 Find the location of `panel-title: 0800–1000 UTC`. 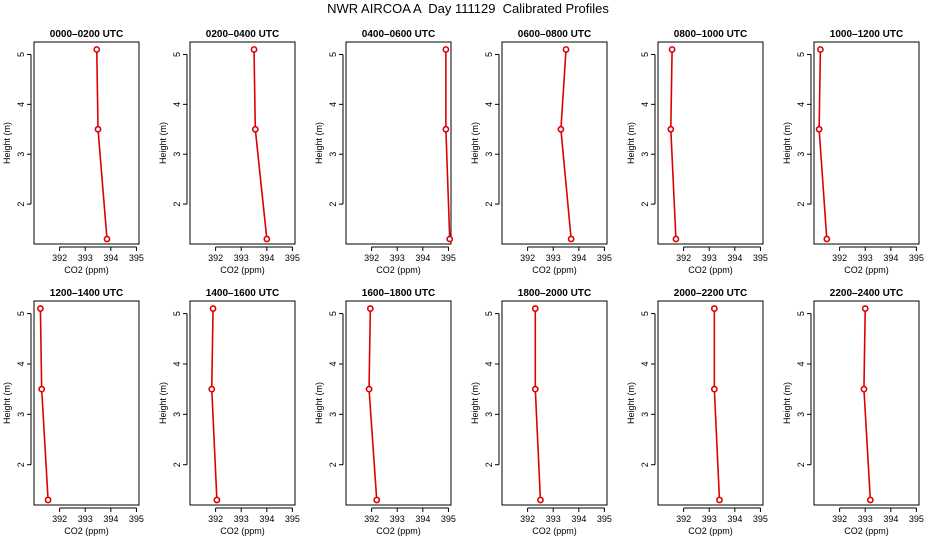

panel-title: 0800–1000 UTC is located at coordinates (710, 34).